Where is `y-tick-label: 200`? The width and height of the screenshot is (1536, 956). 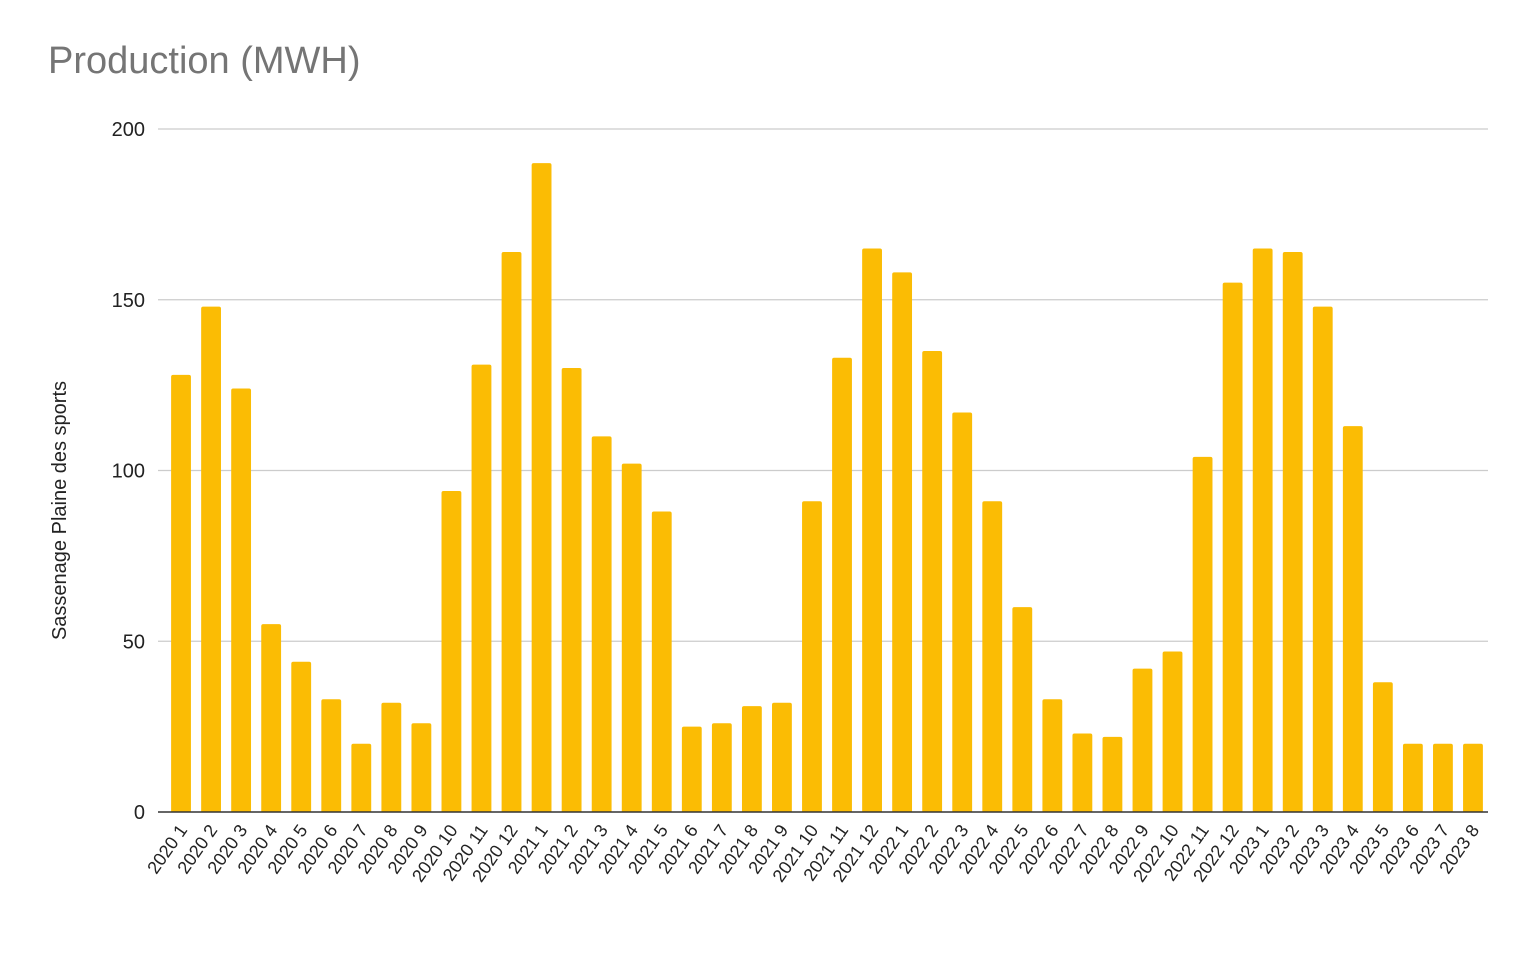 y-tick-label: 200 is located at coordinates (128, 130).